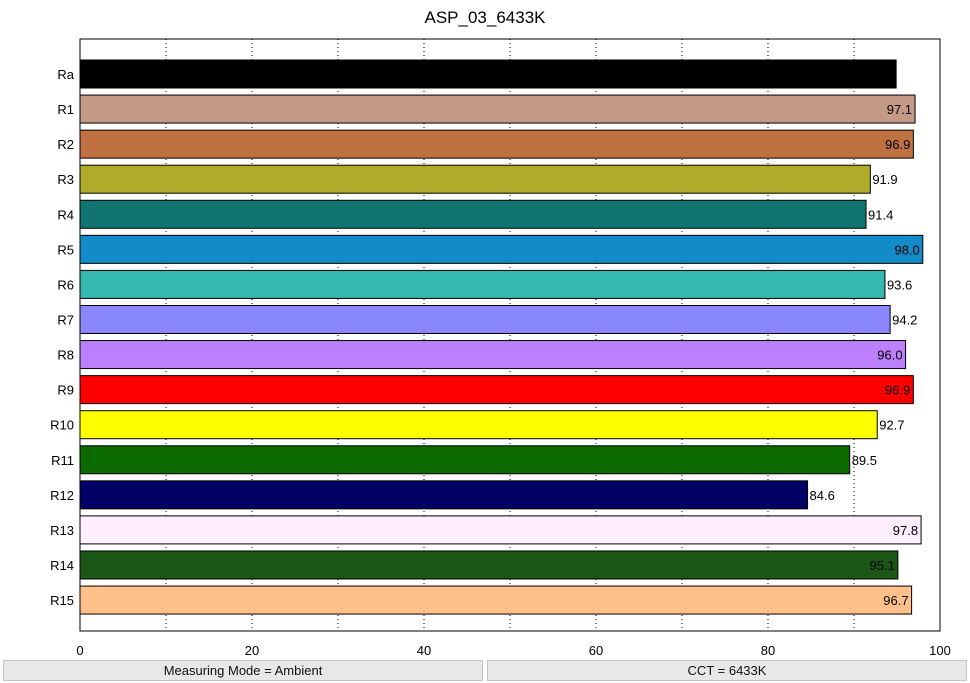 The width and height of the screenshot is (970, 683). Describe the element at coordinates (496, 144) in the screenshot. I see `bar-r2` at that location.